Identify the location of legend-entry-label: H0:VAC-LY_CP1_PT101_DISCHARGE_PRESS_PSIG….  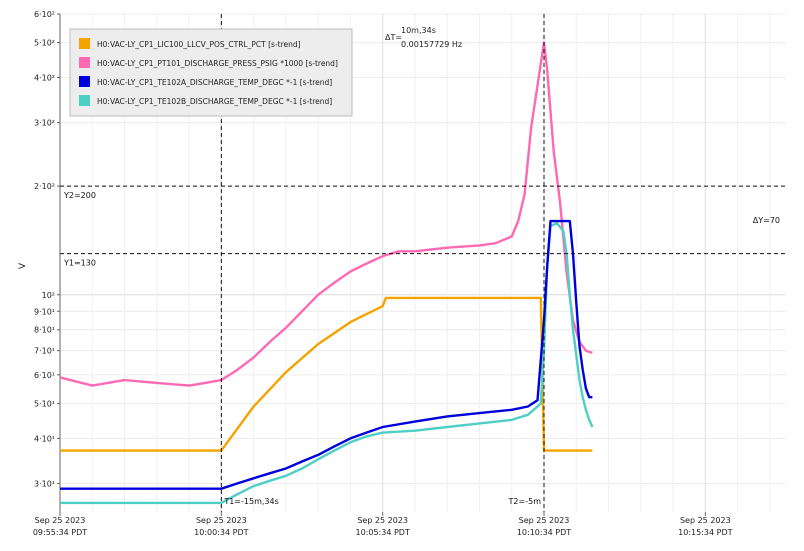
(217, 63).